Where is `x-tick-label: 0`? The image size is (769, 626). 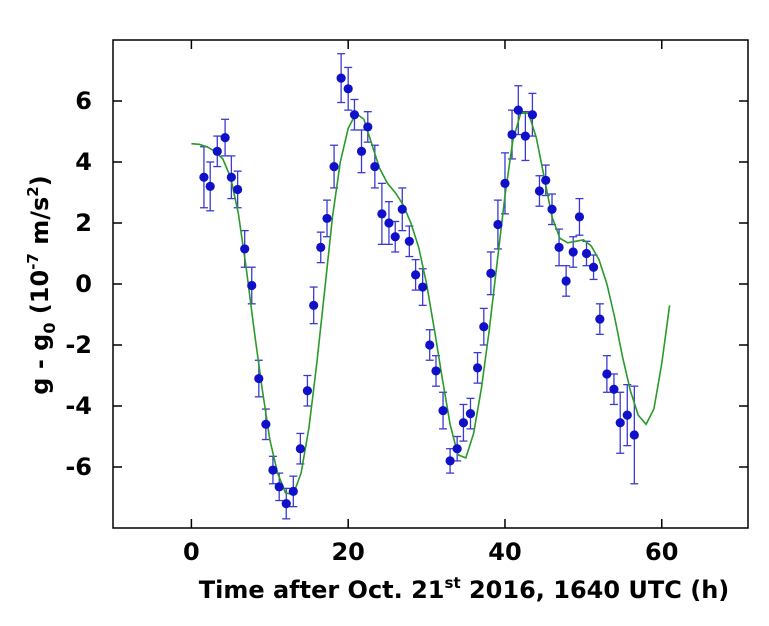
x-tick-label: 0 is located at coordinates (191, 552).